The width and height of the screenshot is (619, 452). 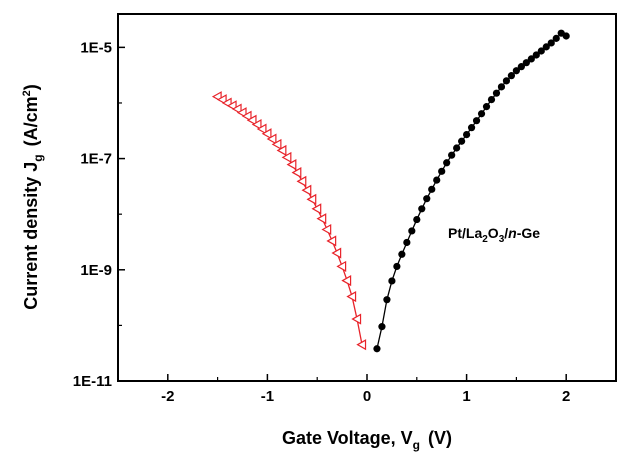 I want to click on annotation-italic: n, so click(x=512, y=233).